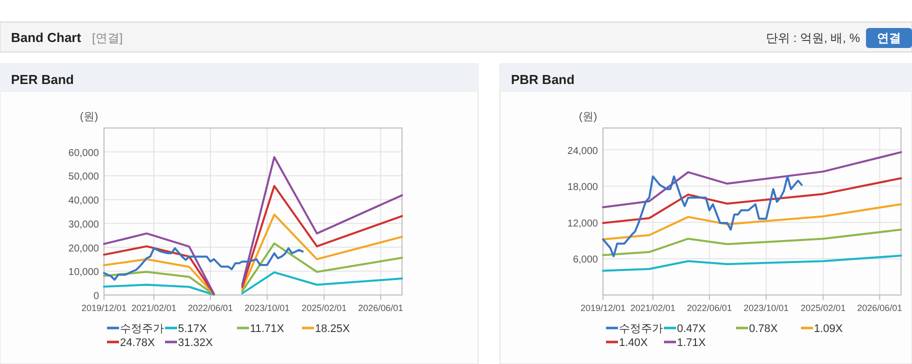 The width and height of the screenshot is (912, 364). I want to click on legend-label: 24.78X, so click(138, 343).